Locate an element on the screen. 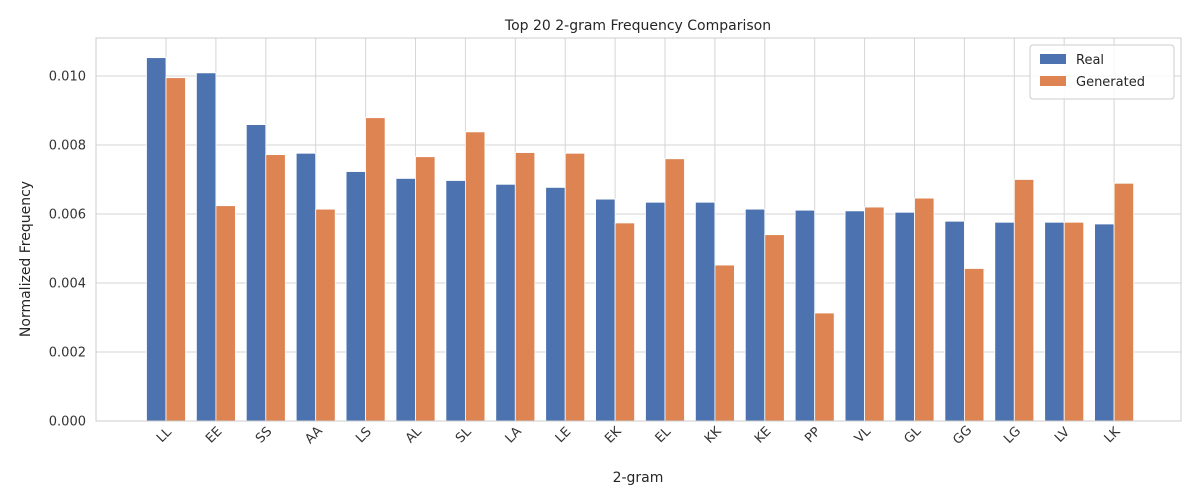 The image size is (1200, 500). y-tick-label: 0.000 is located at coordinates (67, 422).